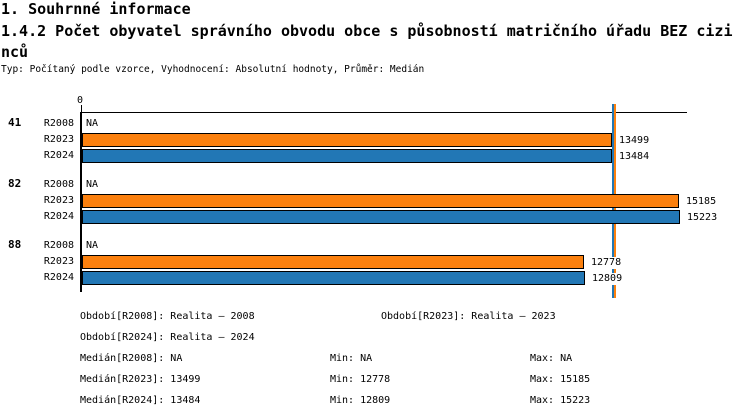 Image resolution: width=750 pixels, height=414 pixels. Describe the element at coordinates (551, 358) in the screenshot. I see `legend-max-r2008: Max: NA` at that location.